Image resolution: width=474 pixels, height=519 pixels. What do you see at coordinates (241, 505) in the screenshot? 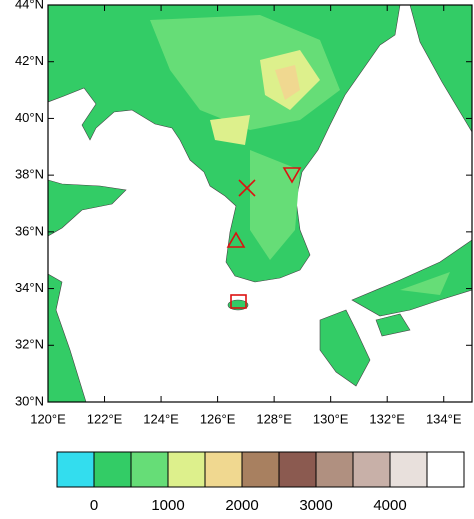
I see `colorbar-label: 2000` at bounding box center [241, 505].